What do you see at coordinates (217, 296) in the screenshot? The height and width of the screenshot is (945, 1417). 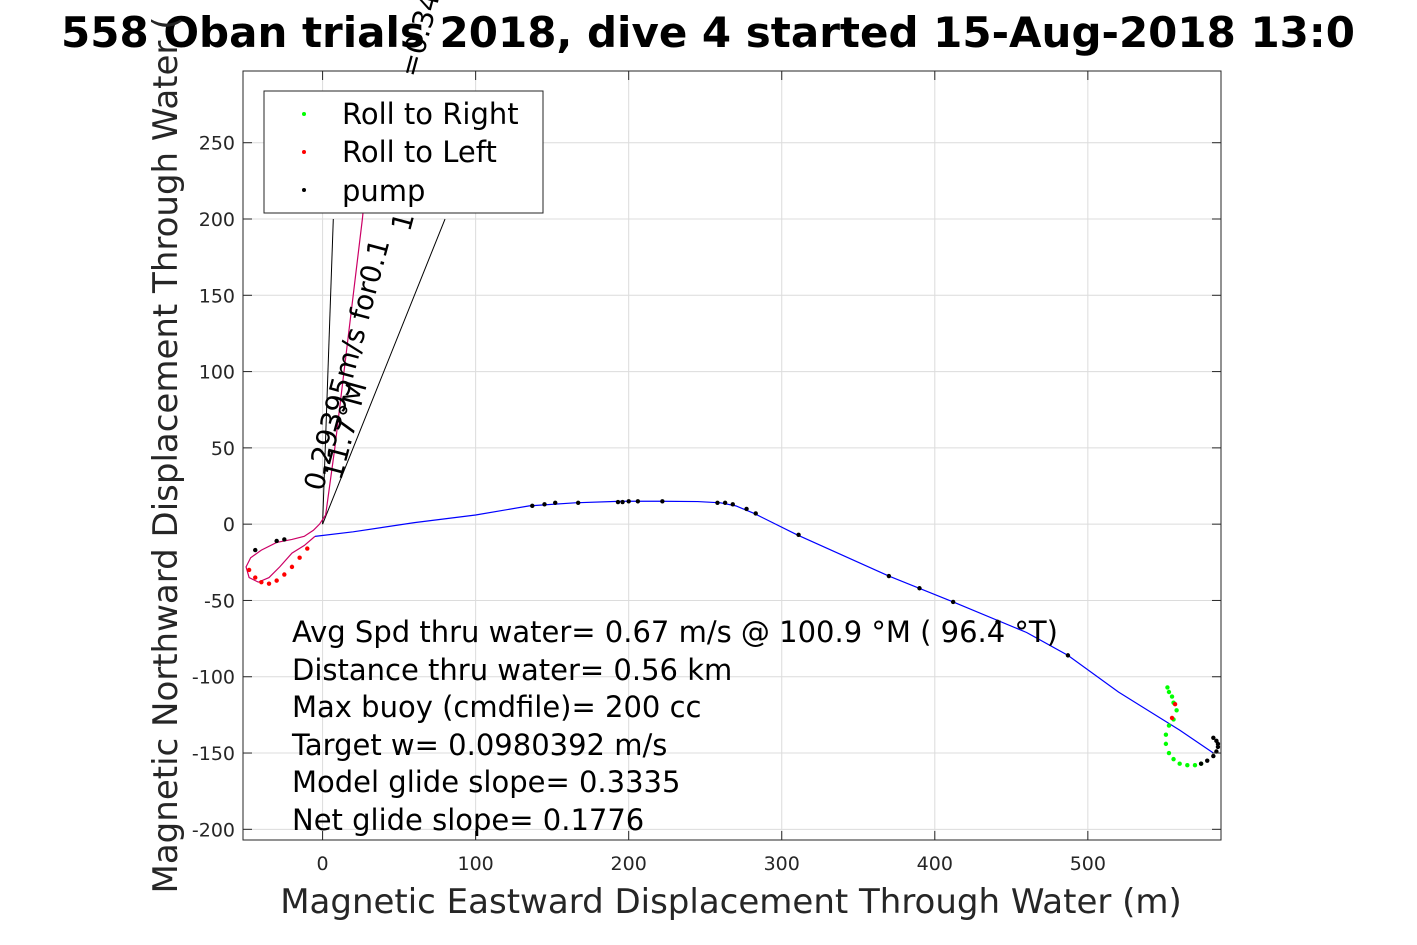 I see `y-tick-label: 150` at bounding box center [217, 296].